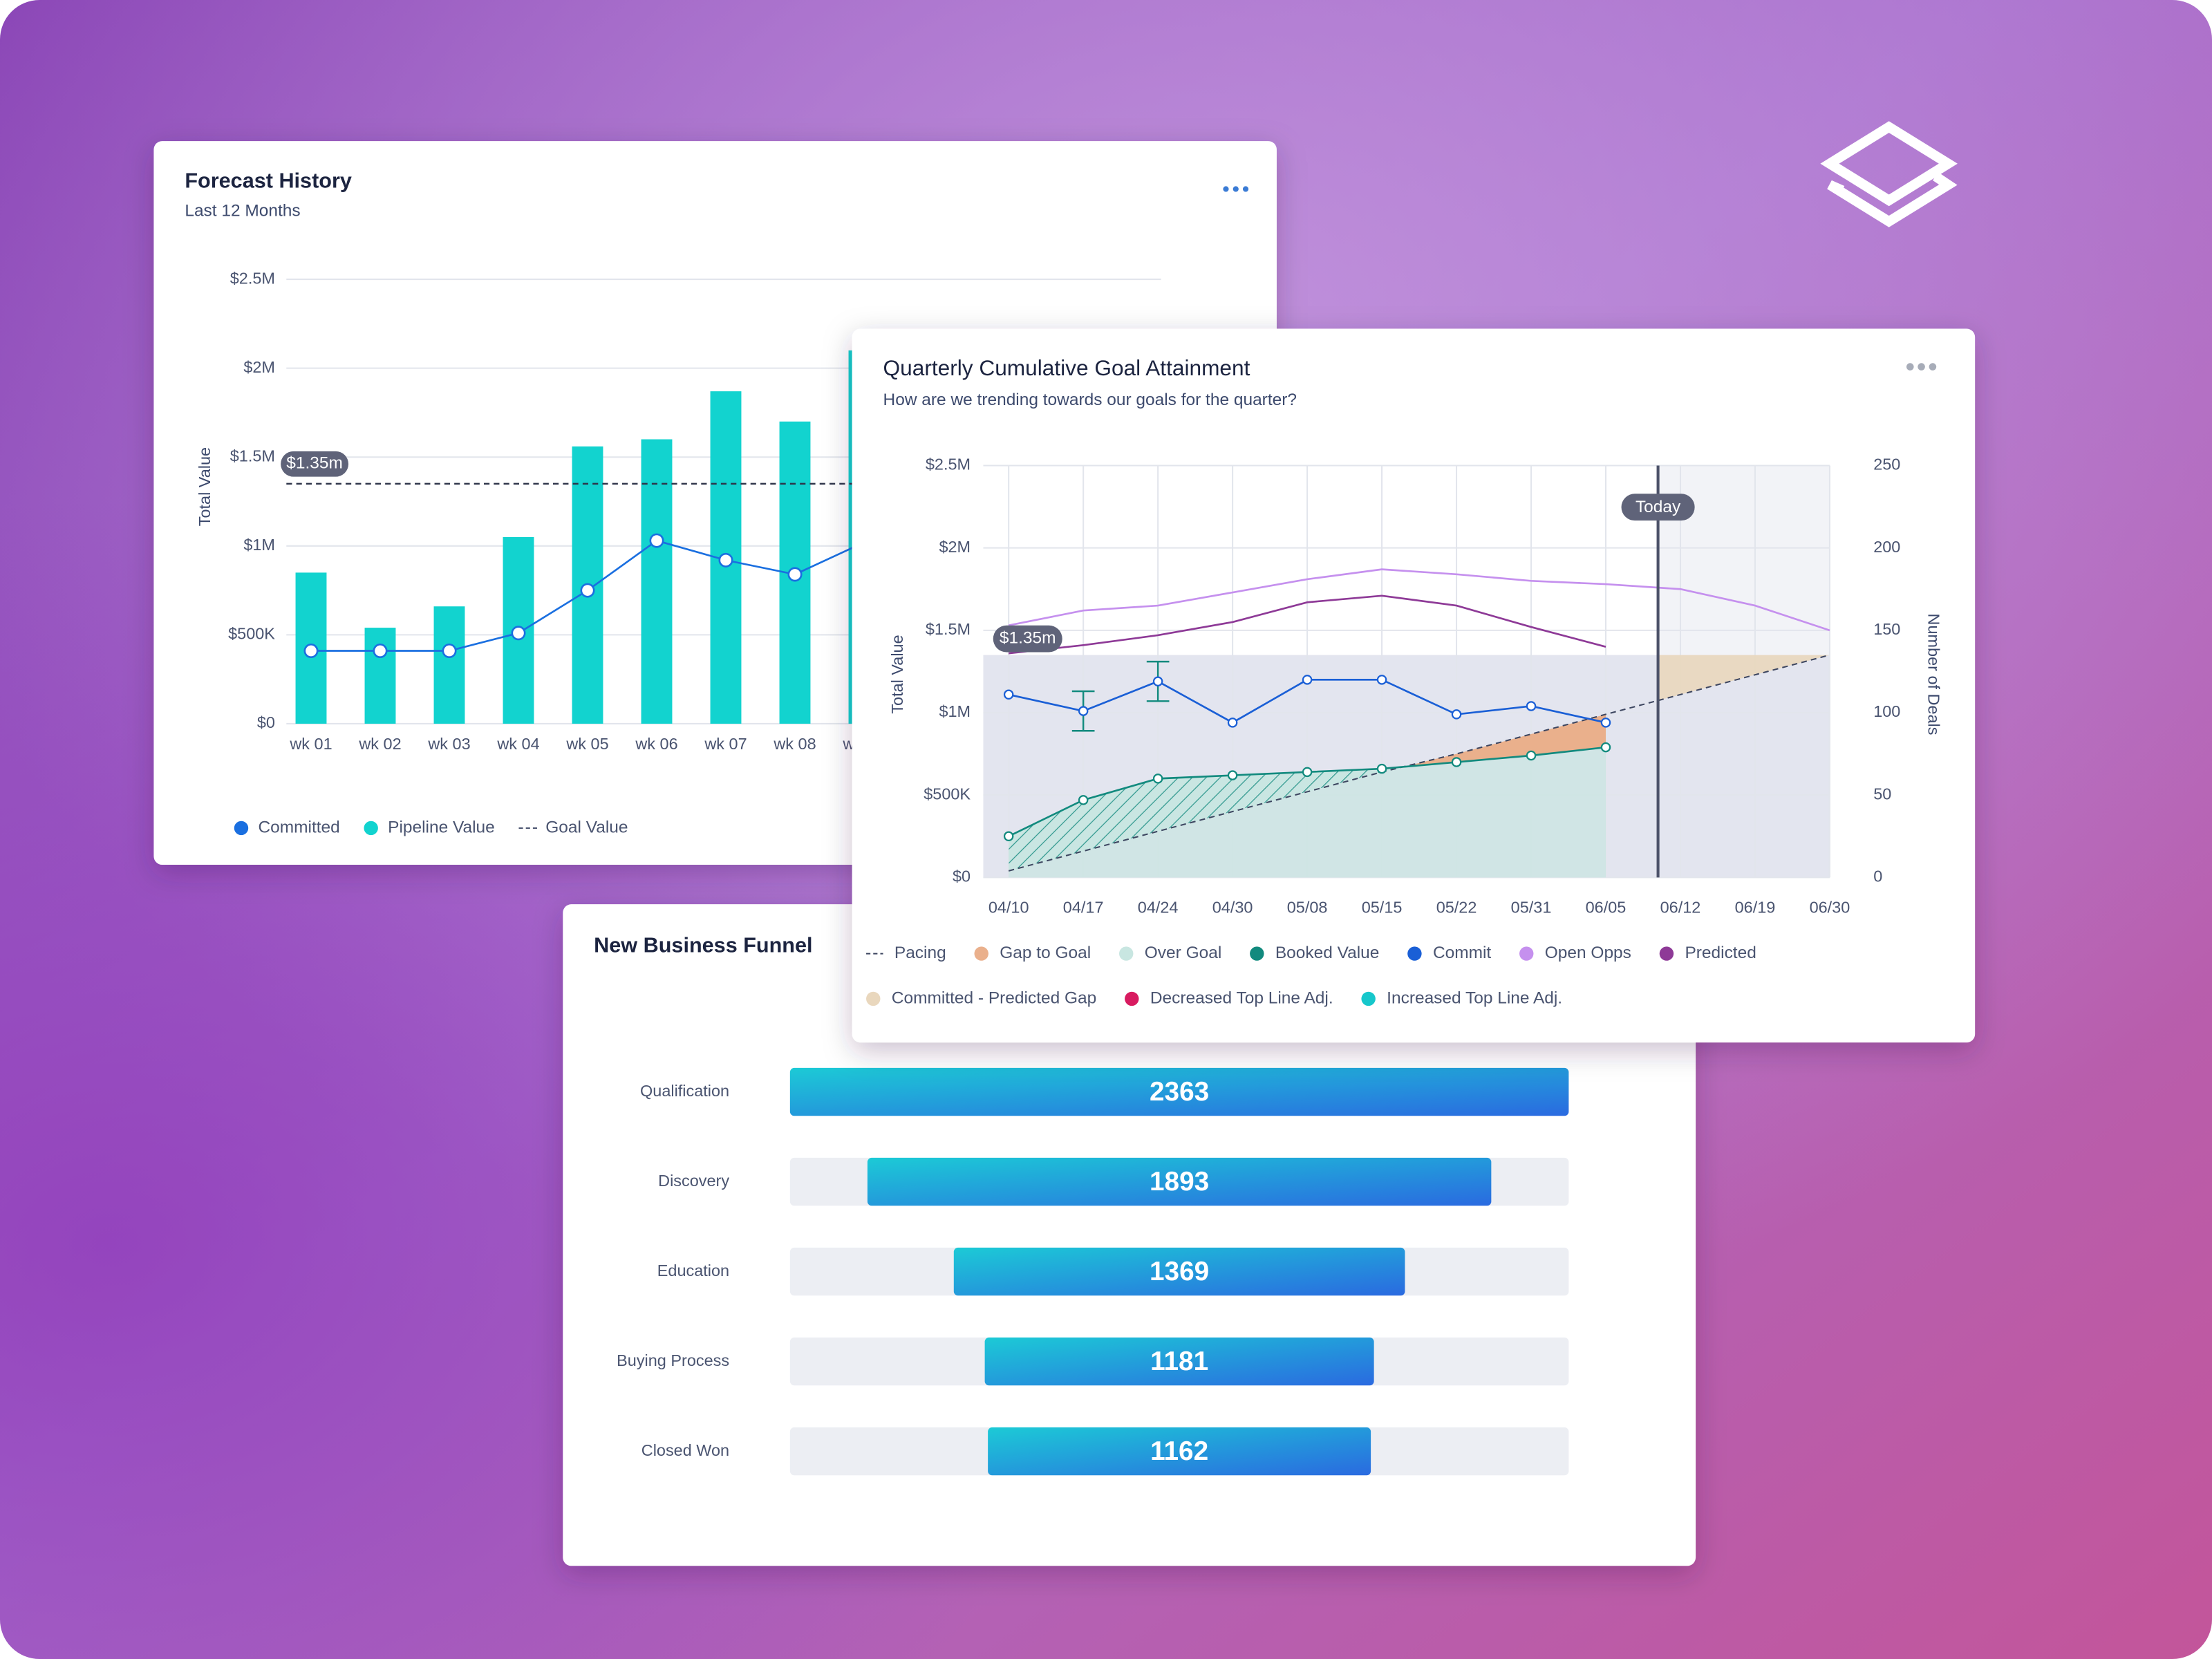 This screenshot has width=2212, height=1659. What do you see at coordinates (1934, 674) in the screenshot?
I see `y2-axis-label: Number of Deals` at bounding box center [1934, 674].